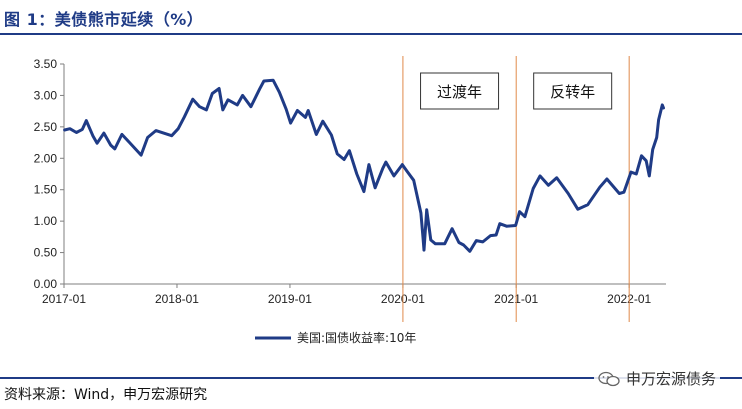 Image resolution: width=742 pixels, height=409 pixels. I want to click on title-divider, so click(371, 34).